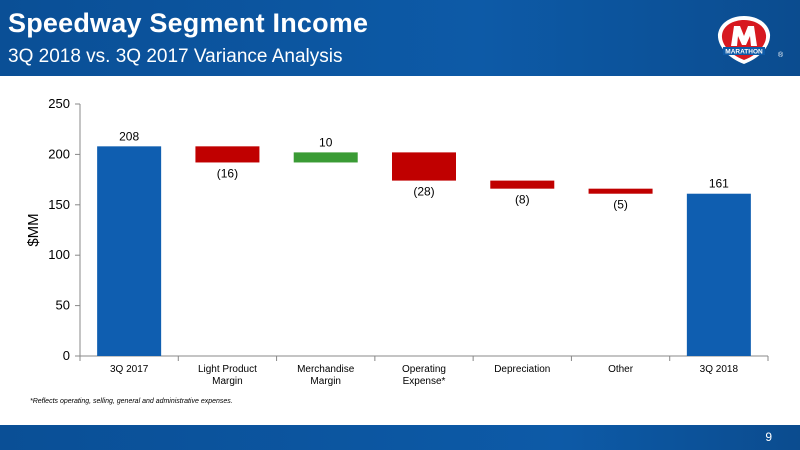  I want to click on y-tick-label: 0, so click(66, 355).